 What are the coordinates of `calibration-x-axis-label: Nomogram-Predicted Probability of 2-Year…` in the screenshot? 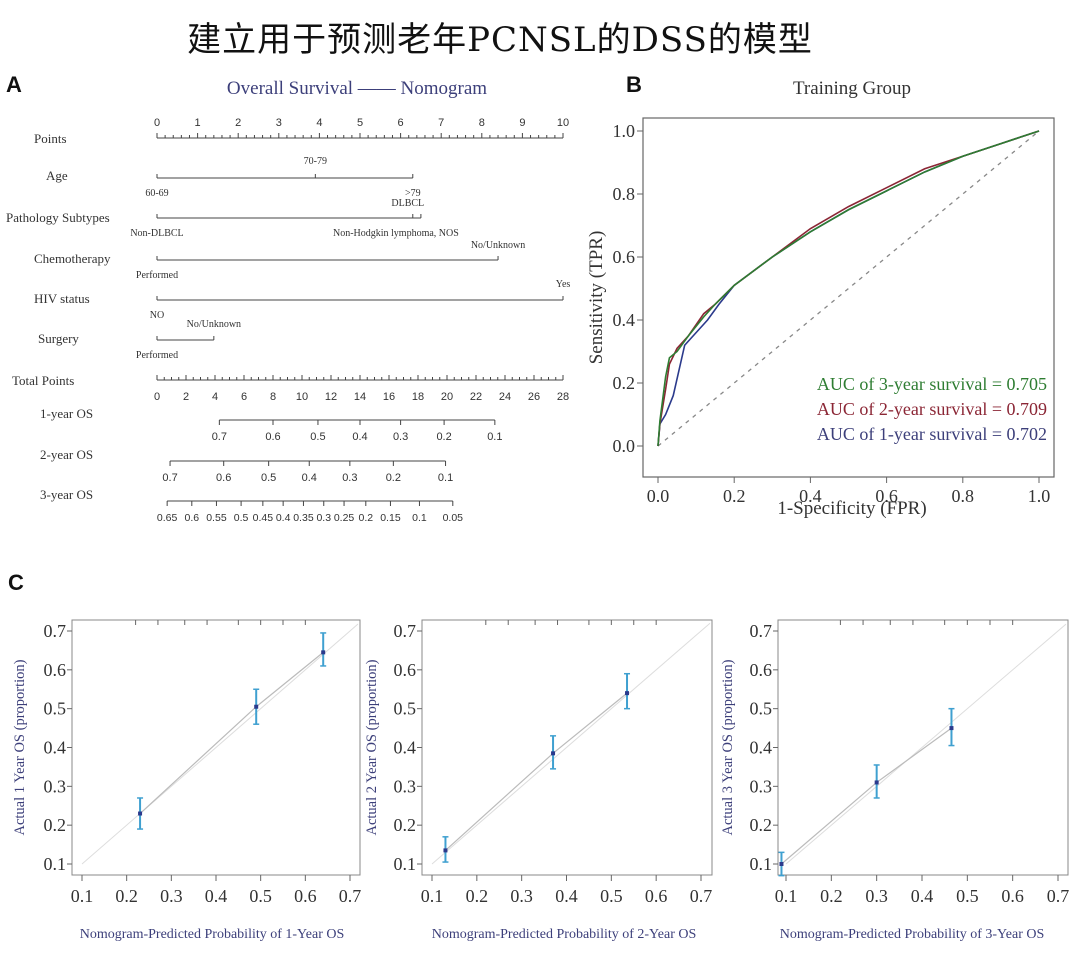 It's located at (564, 934).